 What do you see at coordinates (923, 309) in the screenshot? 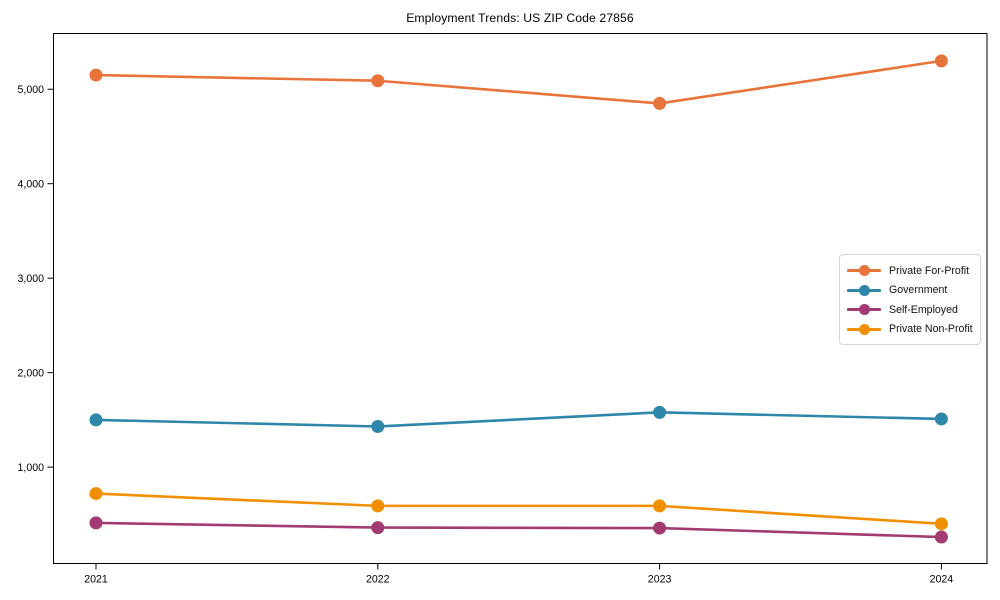
I see `legend-label: Self-Employed` at bounding box center [923, 309].